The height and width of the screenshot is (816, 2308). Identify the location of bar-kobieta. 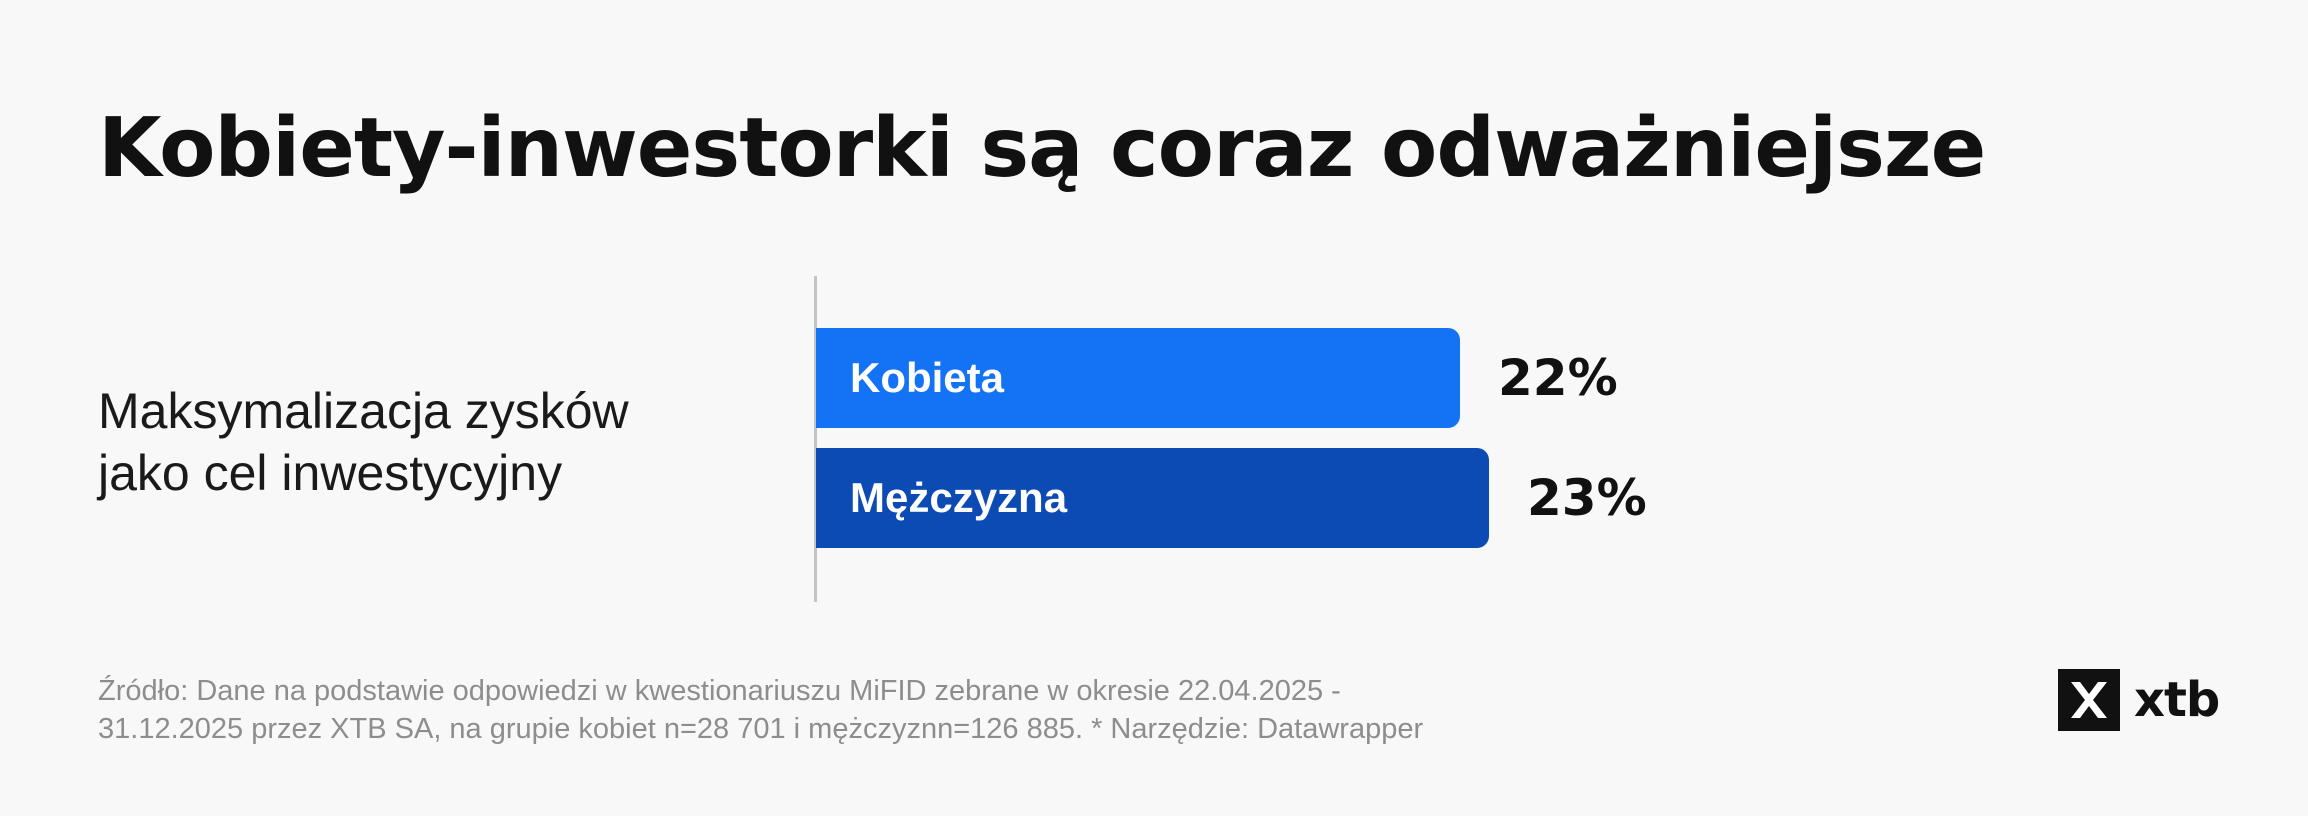
(1138, 378).